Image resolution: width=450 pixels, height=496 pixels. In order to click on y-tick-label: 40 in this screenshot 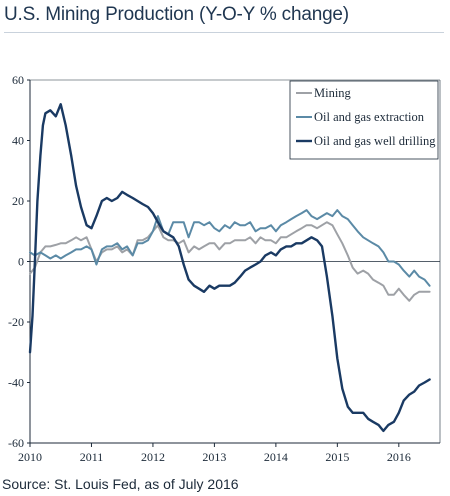, I will do `click(18, 141)`.